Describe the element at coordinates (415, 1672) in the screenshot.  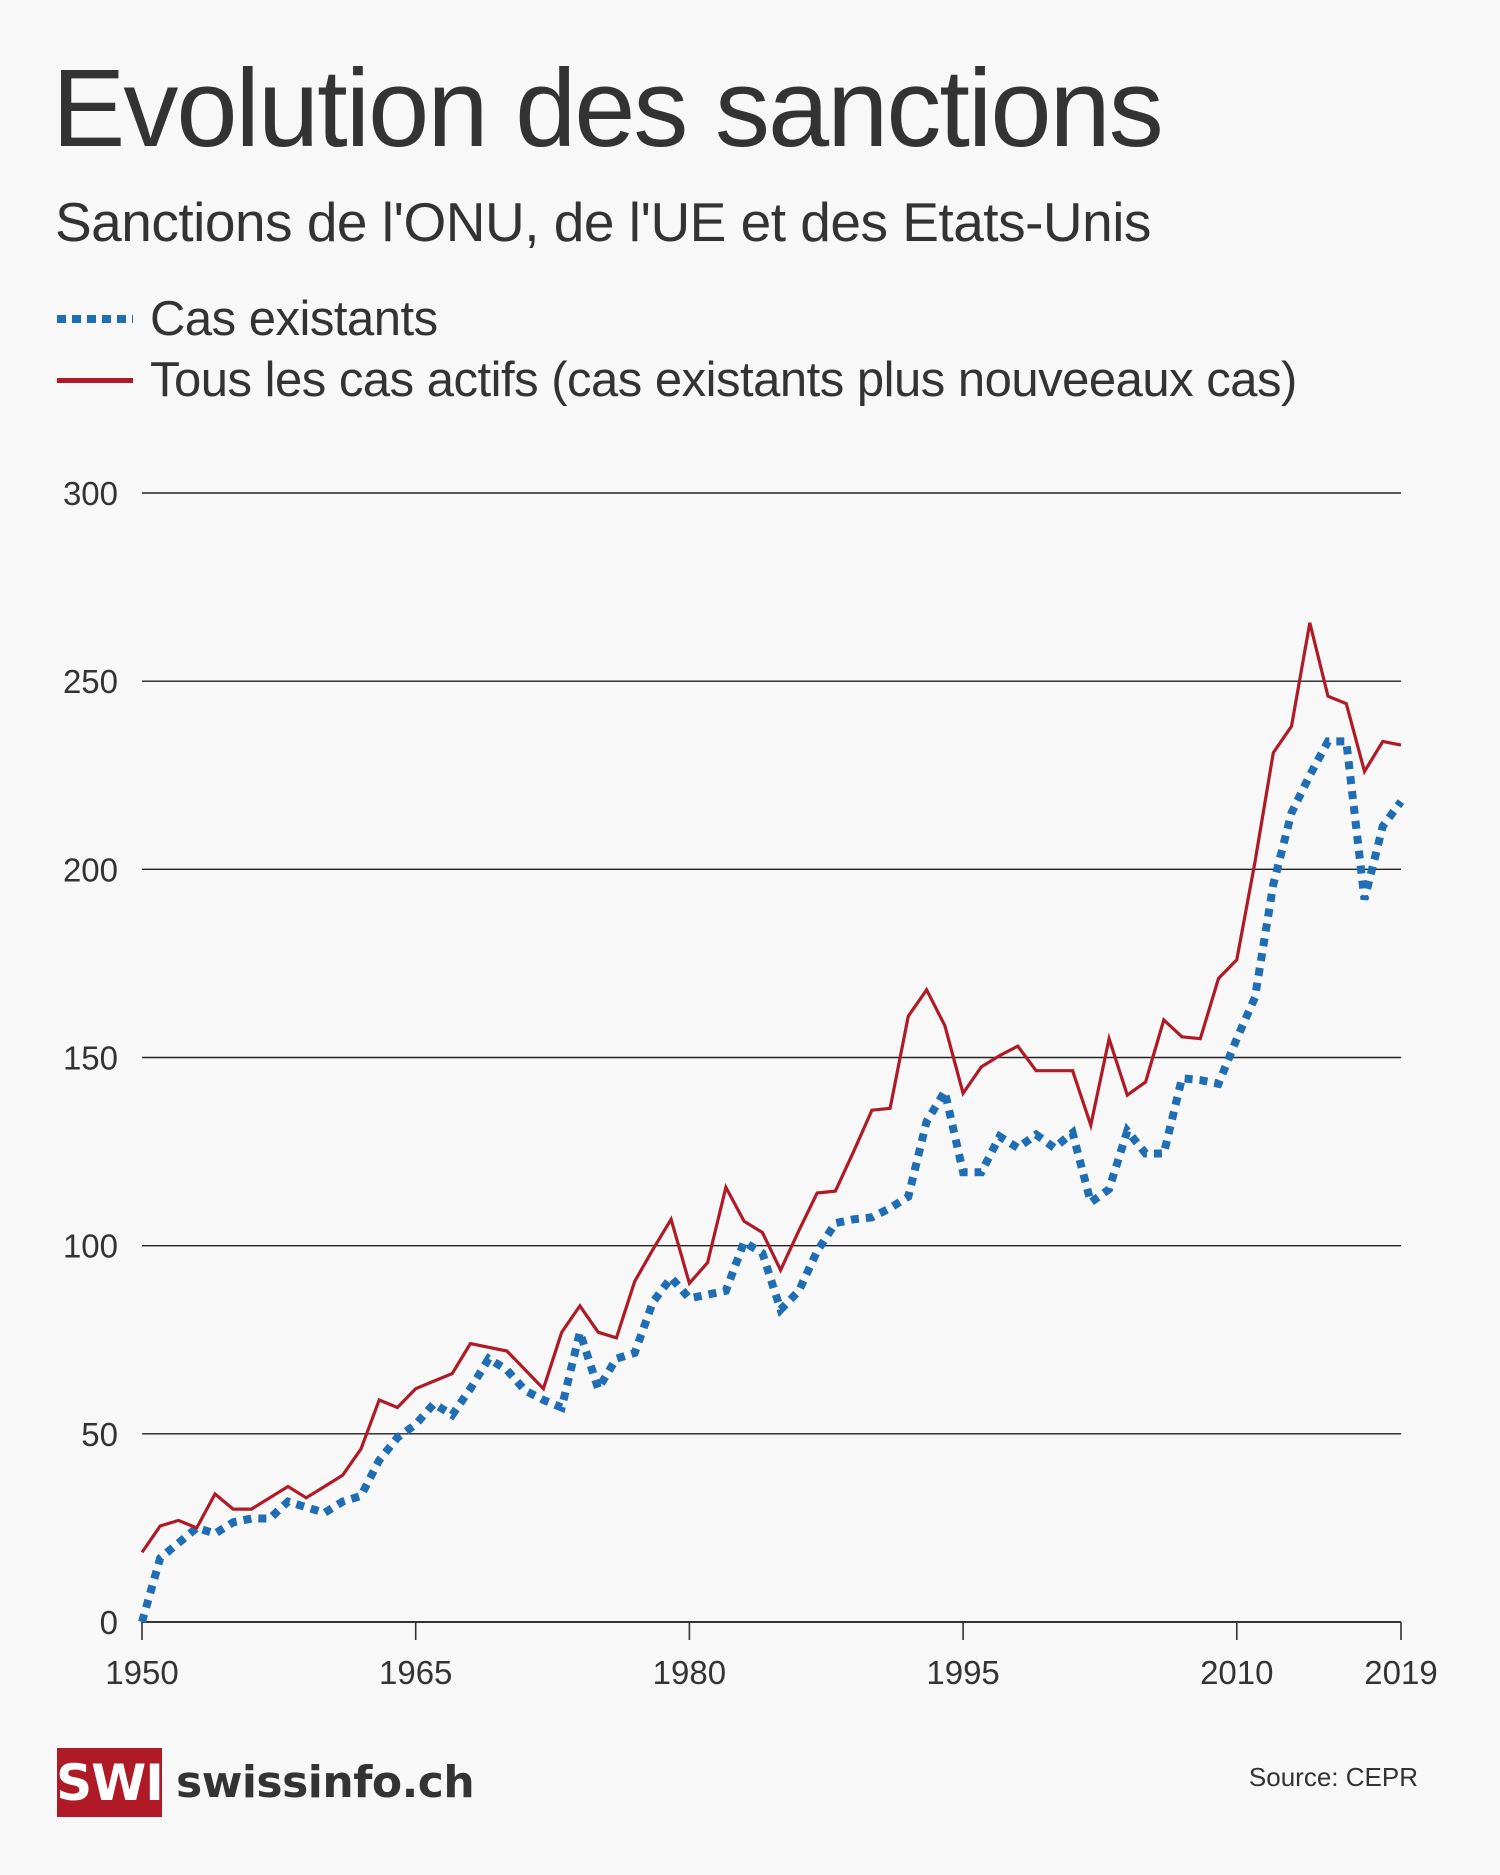
I see `x-tick-label: 1965` at that location.